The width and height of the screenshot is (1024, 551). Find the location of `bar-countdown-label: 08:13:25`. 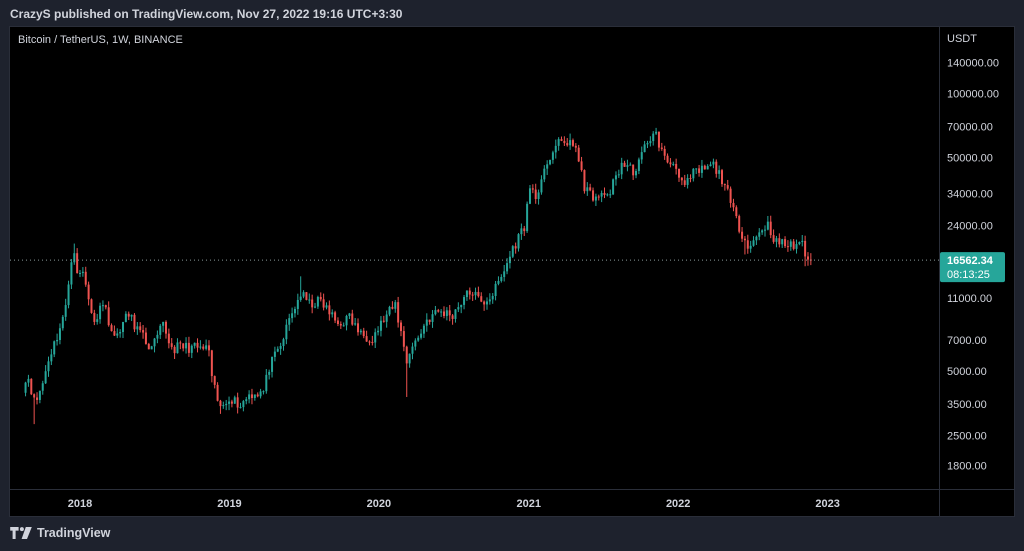

bar-countdown-label: 08:13:25 is located at coordinates (968, 275).